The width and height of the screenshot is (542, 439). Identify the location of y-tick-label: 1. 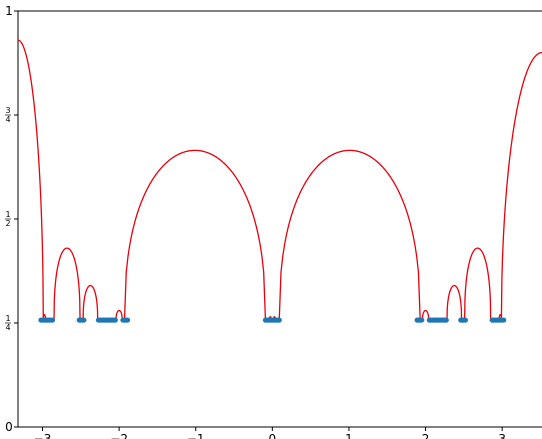
(9, 11).